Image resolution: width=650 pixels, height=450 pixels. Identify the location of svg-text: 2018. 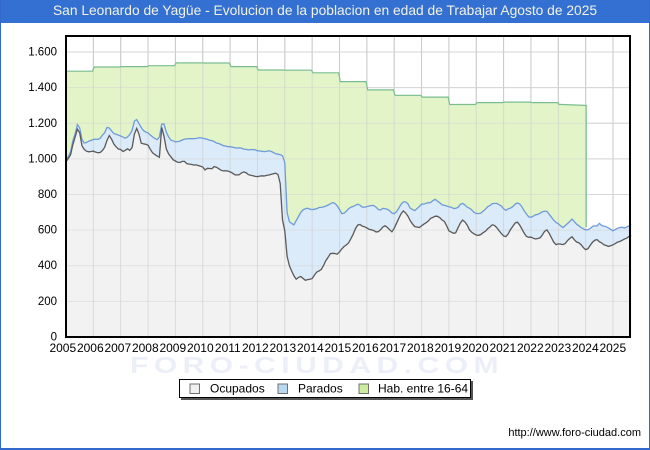
(420, 348).